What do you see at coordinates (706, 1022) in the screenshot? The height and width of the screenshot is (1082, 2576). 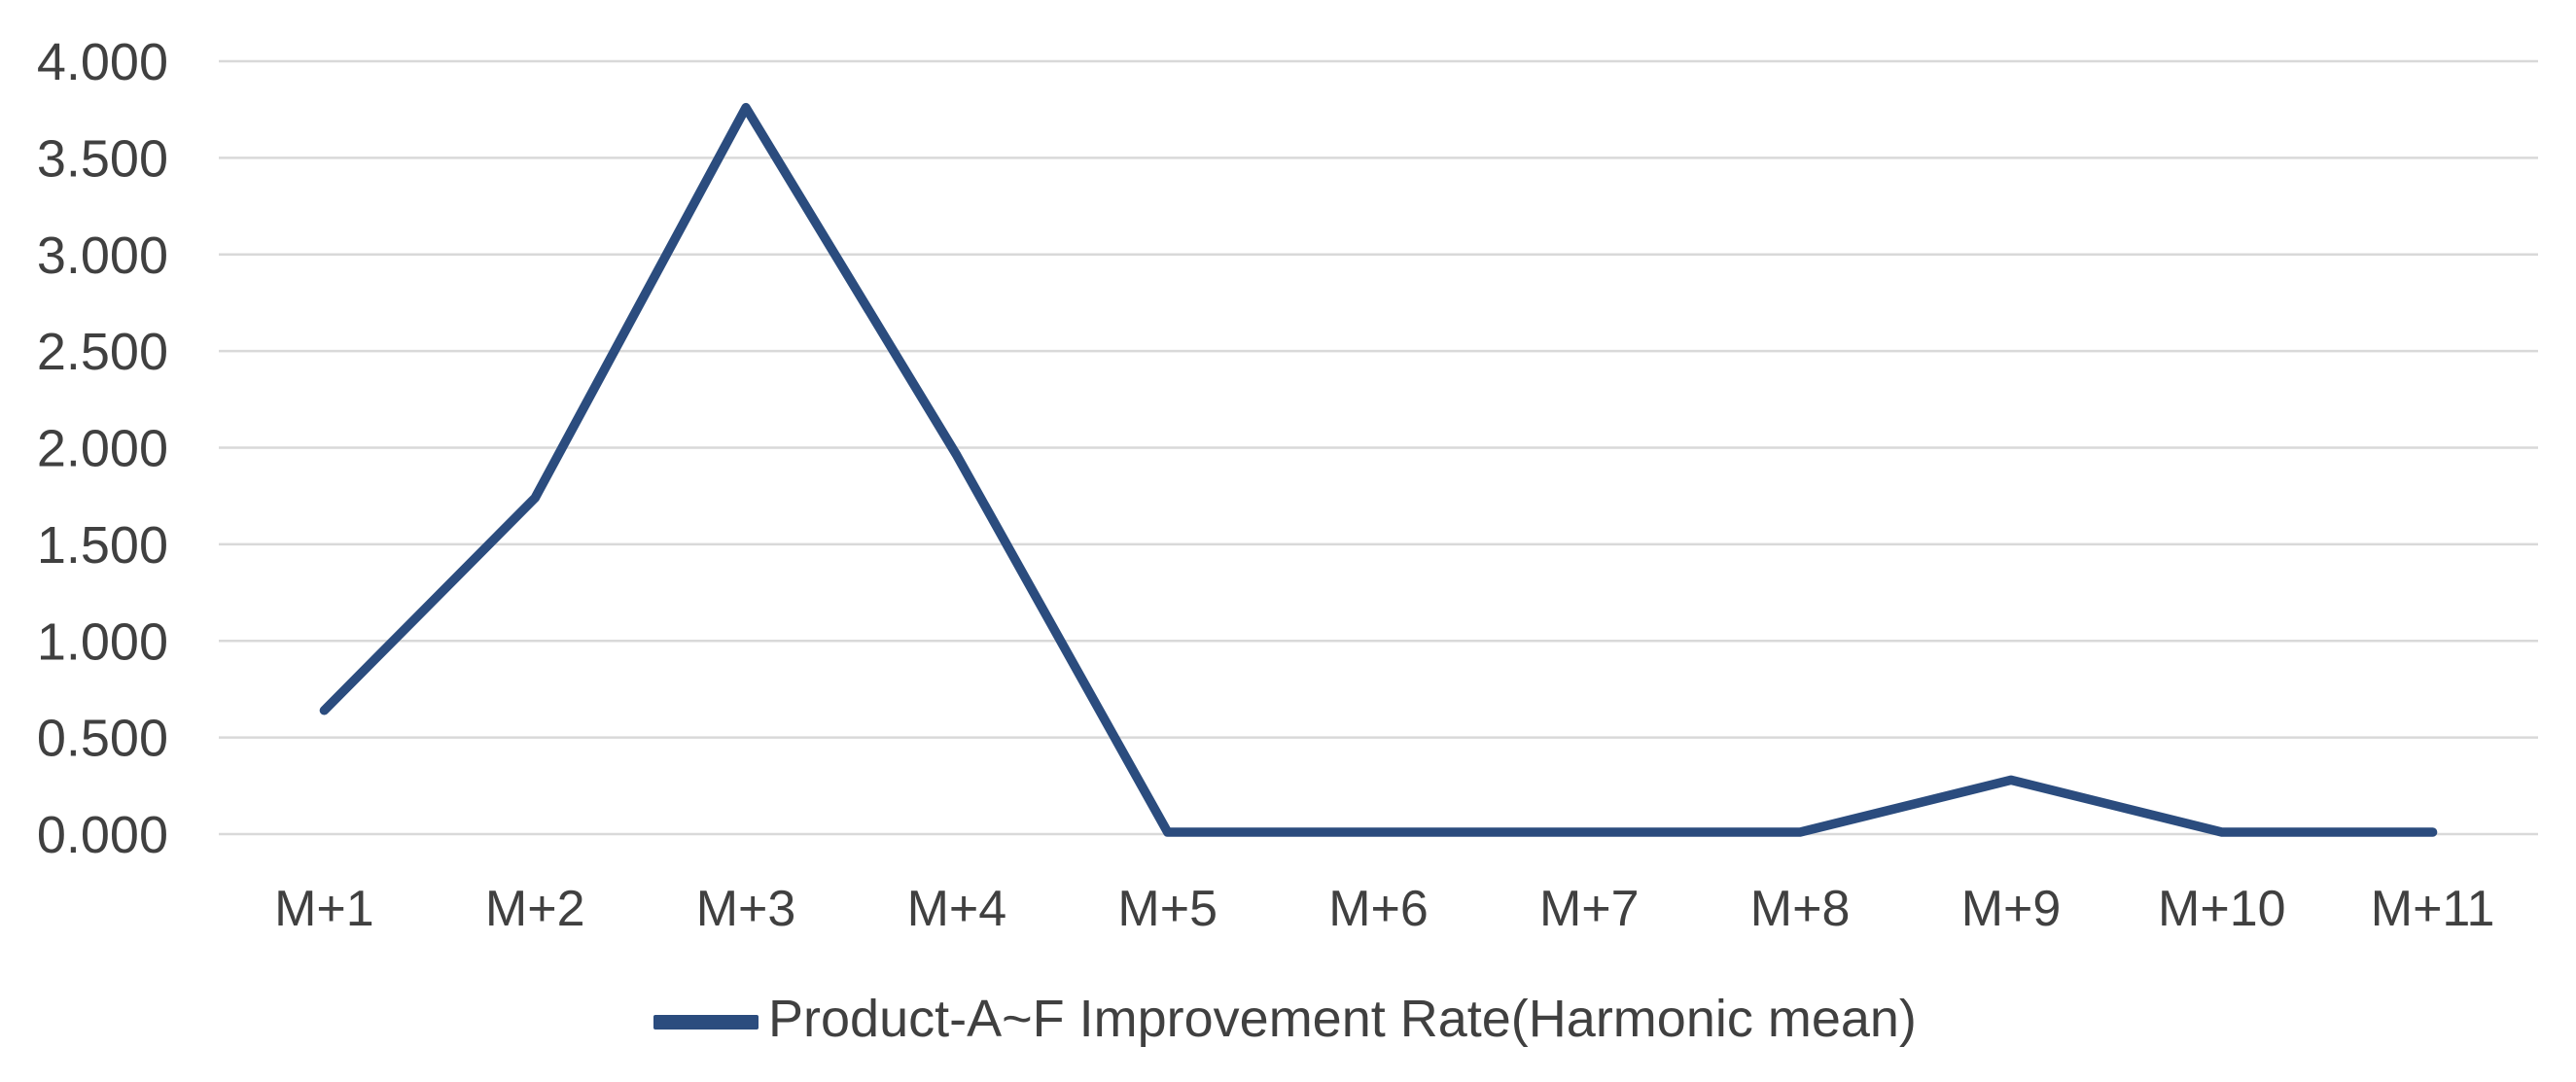 I see `legend-line-marker-icon` at bounding box center [706, 1022].